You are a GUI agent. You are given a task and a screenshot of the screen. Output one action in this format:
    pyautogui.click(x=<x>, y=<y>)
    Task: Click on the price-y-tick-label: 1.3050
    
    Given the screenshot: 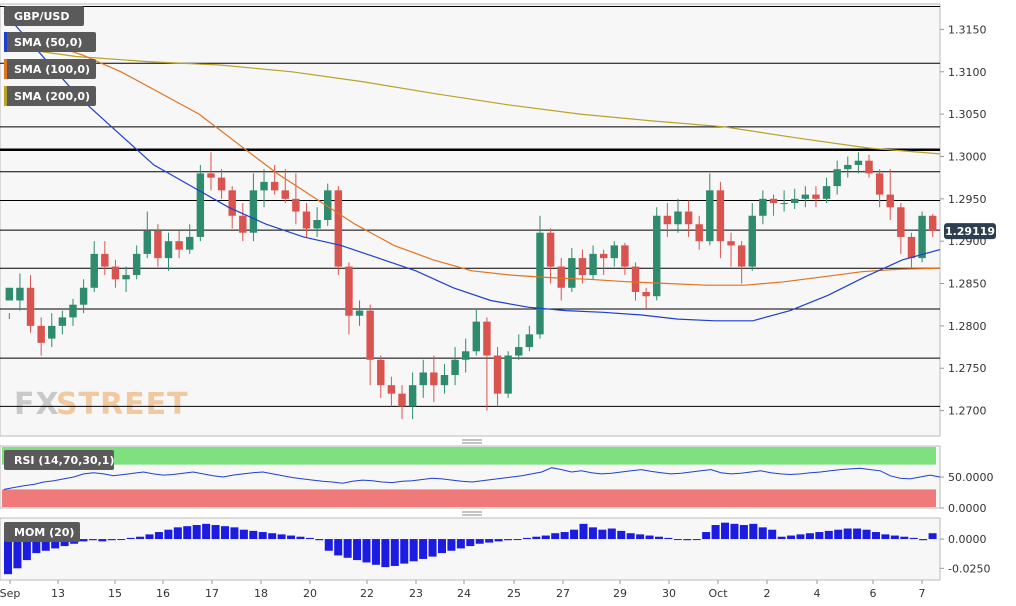 What is the action you would take?
    pyautogui.click(x=967, y=114)
    